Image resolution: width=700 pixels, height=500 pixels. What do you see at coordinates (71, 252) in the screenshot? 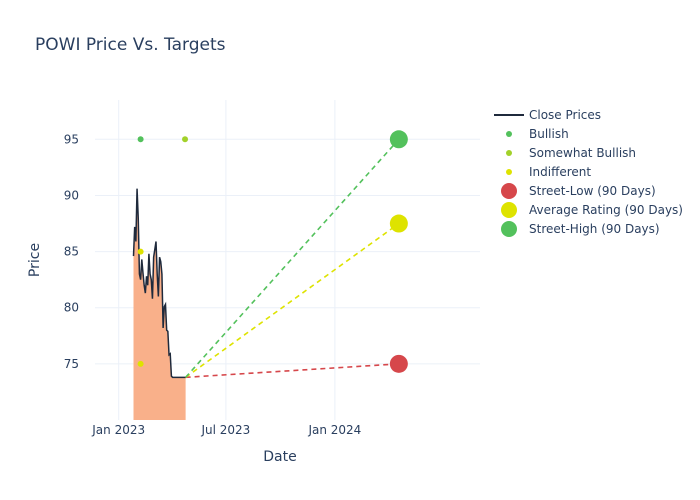
I see `y-tick-label: 85` at bounding box center [71, 252].